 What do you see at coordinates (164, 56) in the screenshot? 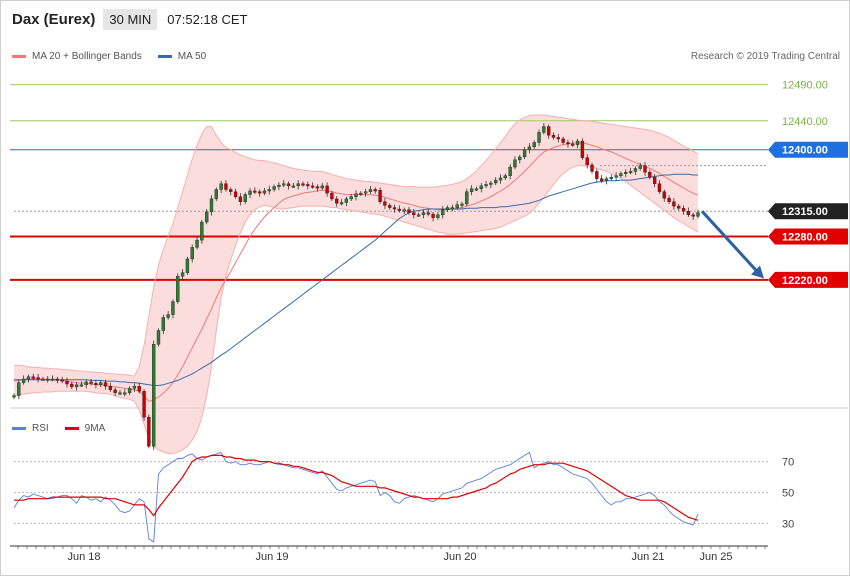
I see `ma50-swatch-icon` at bounding box center [164, 56].